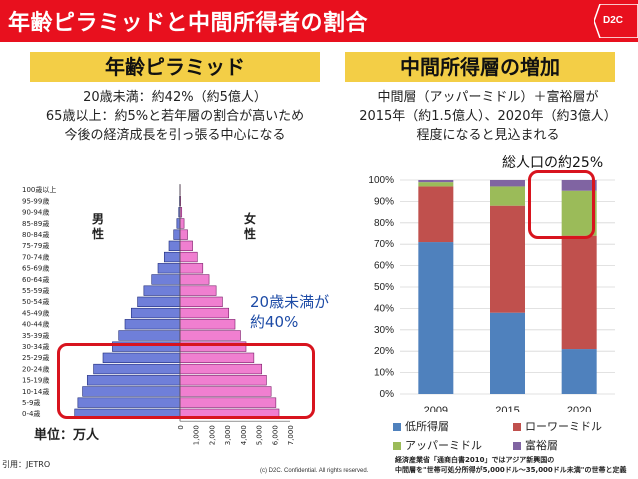 This screenshot has width=638, height=479. I want to click on source-label: 引用：JETRO, so click(26, 464).